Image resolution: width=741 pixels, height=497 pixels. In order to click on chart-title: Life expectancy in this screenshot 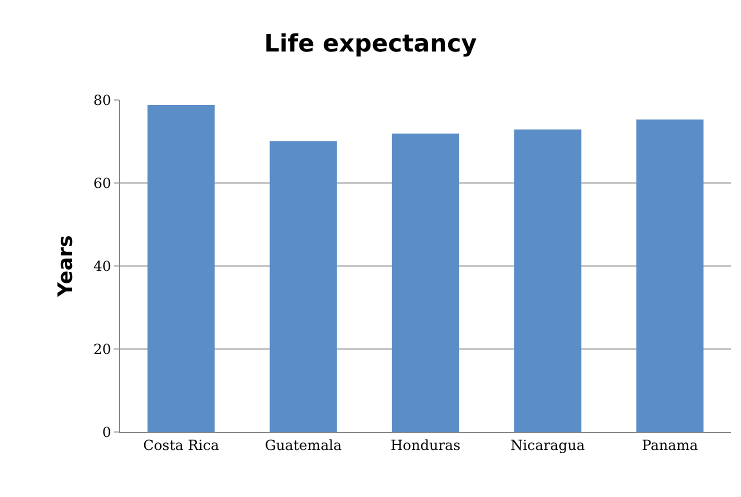, I will do `click(371, 44)`.